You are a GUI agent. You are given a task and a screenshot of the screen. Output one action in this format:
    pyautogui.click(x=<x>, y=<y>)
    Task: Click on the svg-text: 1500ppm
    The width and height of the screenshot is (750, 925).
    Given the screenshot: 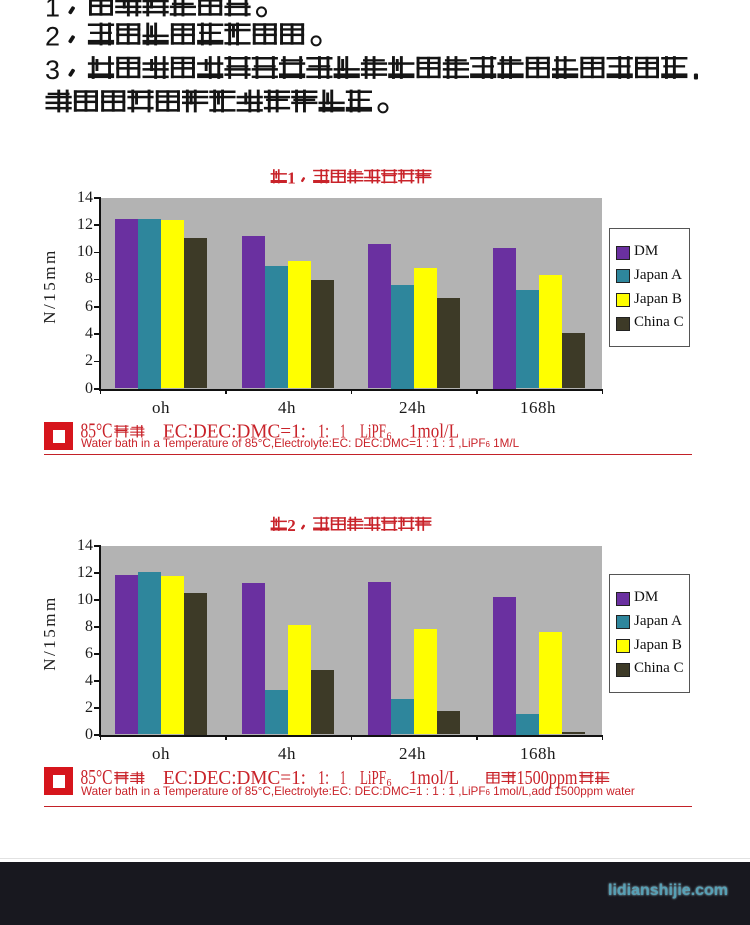 What is the action you would take?
    pyautogui.click(x=547, y=778)
    